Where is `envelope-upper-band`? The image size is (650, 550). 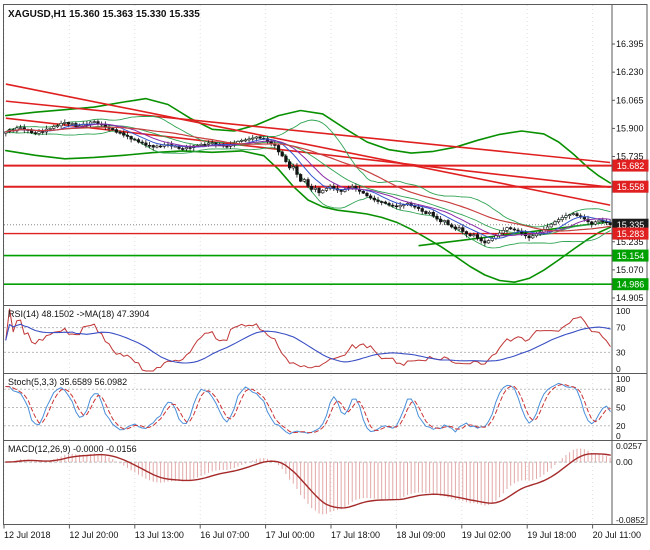
envelope-upper-band is located at coordinates (308, 140).